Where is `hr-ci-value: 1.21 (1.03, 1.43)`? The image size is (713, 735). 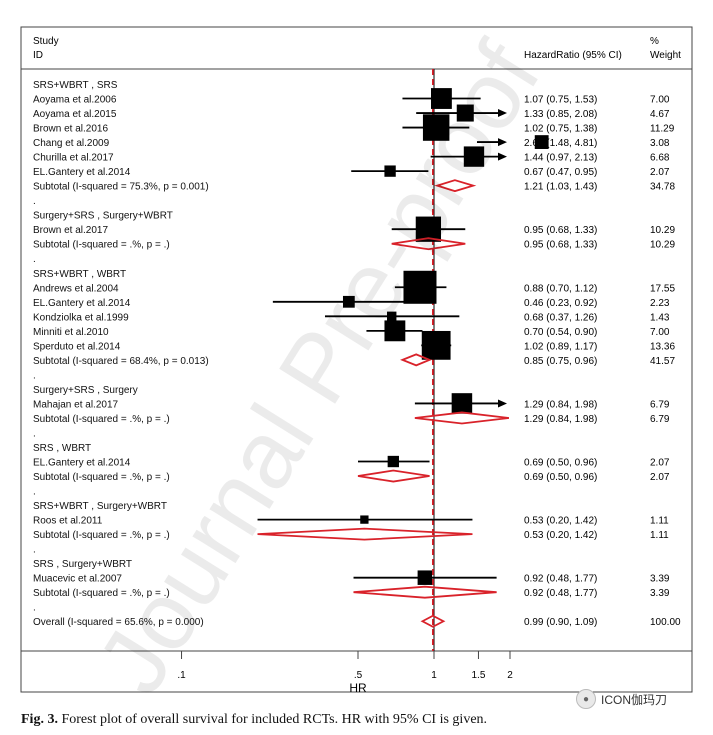 hr-ci-value: 1.21 (1.03, 1.43) is located at coordinates (560, 187).